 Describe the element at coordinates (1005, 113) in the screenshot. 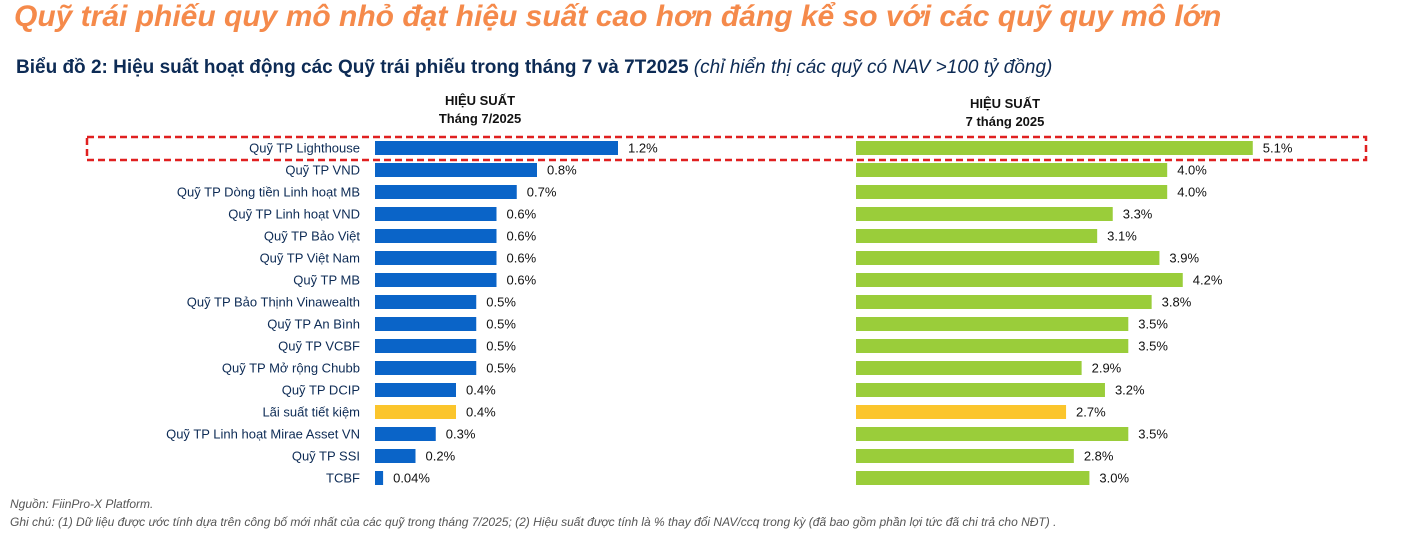

I see `header-ytd: HIỆU SUẤT 7 tháng 2025` at that location.